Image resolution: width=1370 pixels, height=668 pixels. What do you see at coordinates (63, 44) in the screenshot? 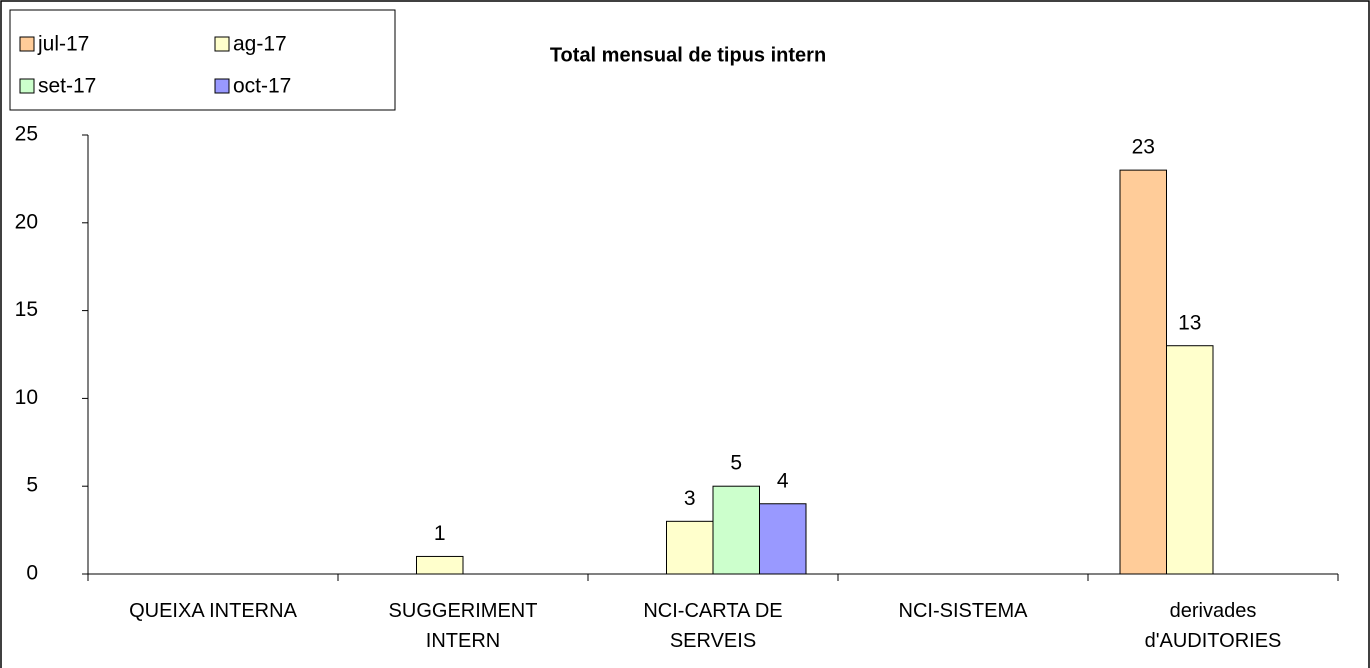
I see `legend-label: jul-17` at bounding box center [63, 44].